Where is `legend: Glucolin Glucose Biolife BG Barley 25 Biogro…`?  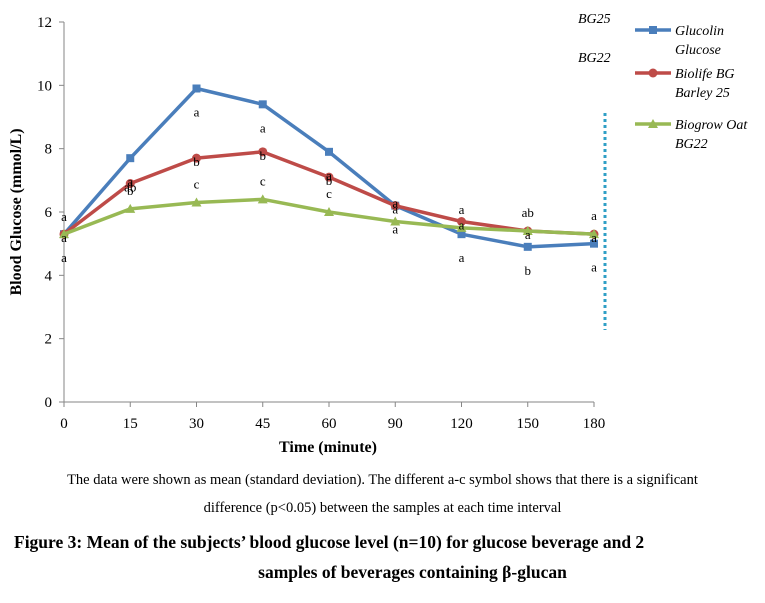
legend: Glucolin Glucose Biolife BG Barley 25 Biogro… is located at coordinates (691, 88).